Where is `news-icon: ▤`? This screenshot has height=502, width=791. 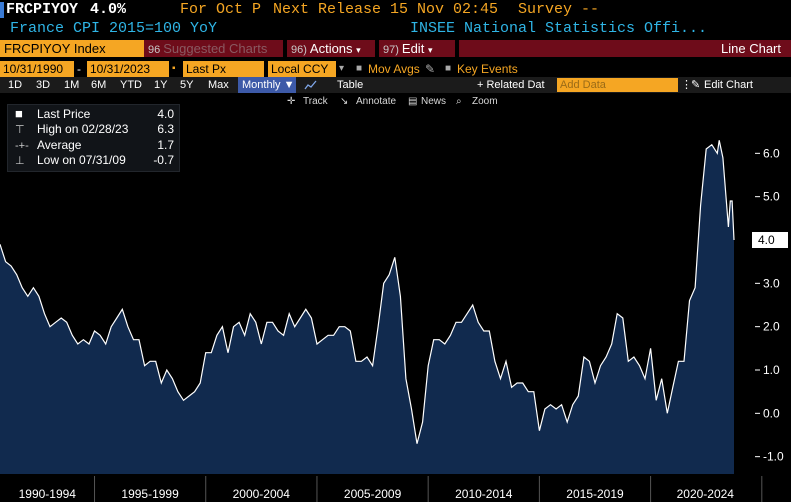 news-icon: ▤ is located at coordinates (413, 101).